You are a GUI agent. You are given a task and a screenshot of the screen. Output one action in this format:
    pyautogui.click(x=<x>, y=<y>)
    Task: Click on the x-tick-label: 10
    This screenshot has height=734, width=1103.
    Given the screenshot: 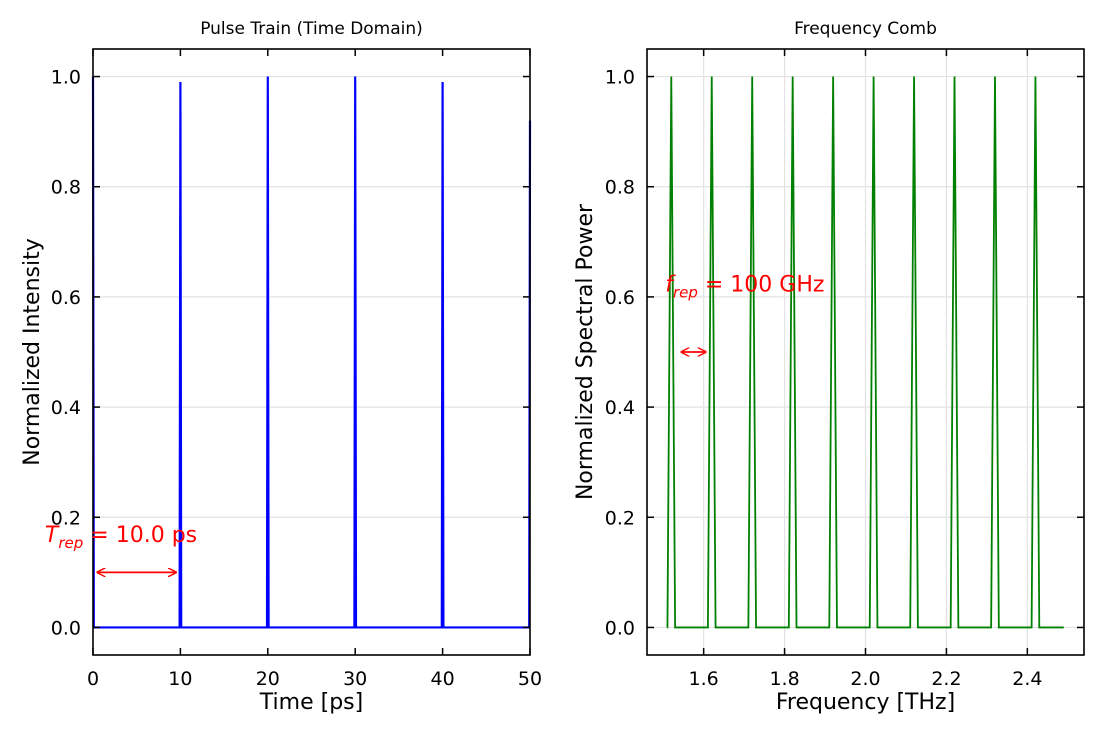 What is the action you would take?
    pyautogui.click(x=180, y=679)
    